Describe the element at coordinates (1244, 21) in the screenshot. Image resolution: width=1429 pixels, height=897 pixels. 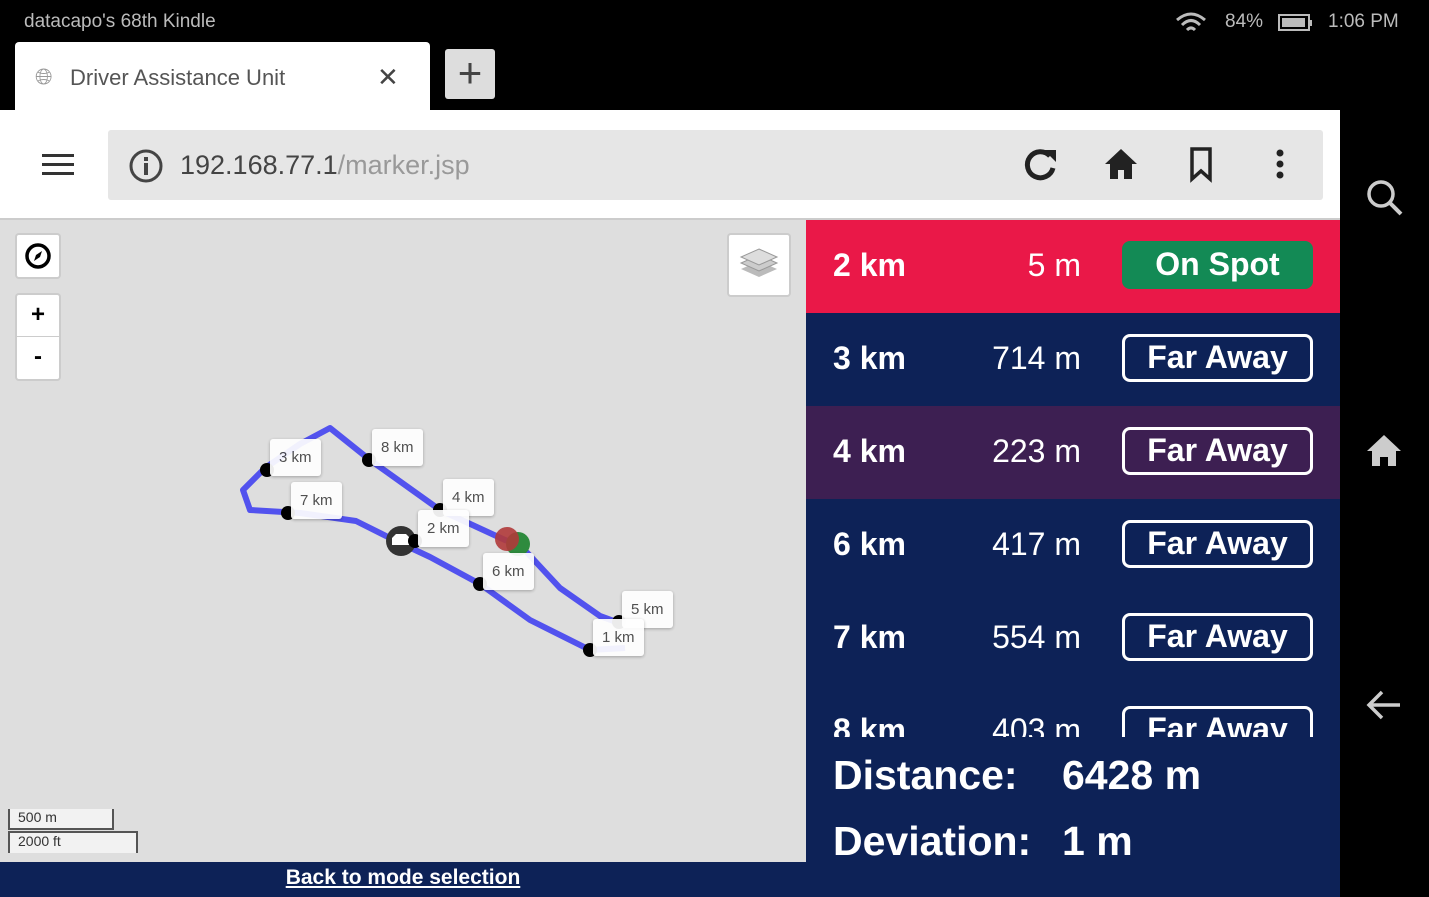
I see `battery-percent: 84%` at that location.